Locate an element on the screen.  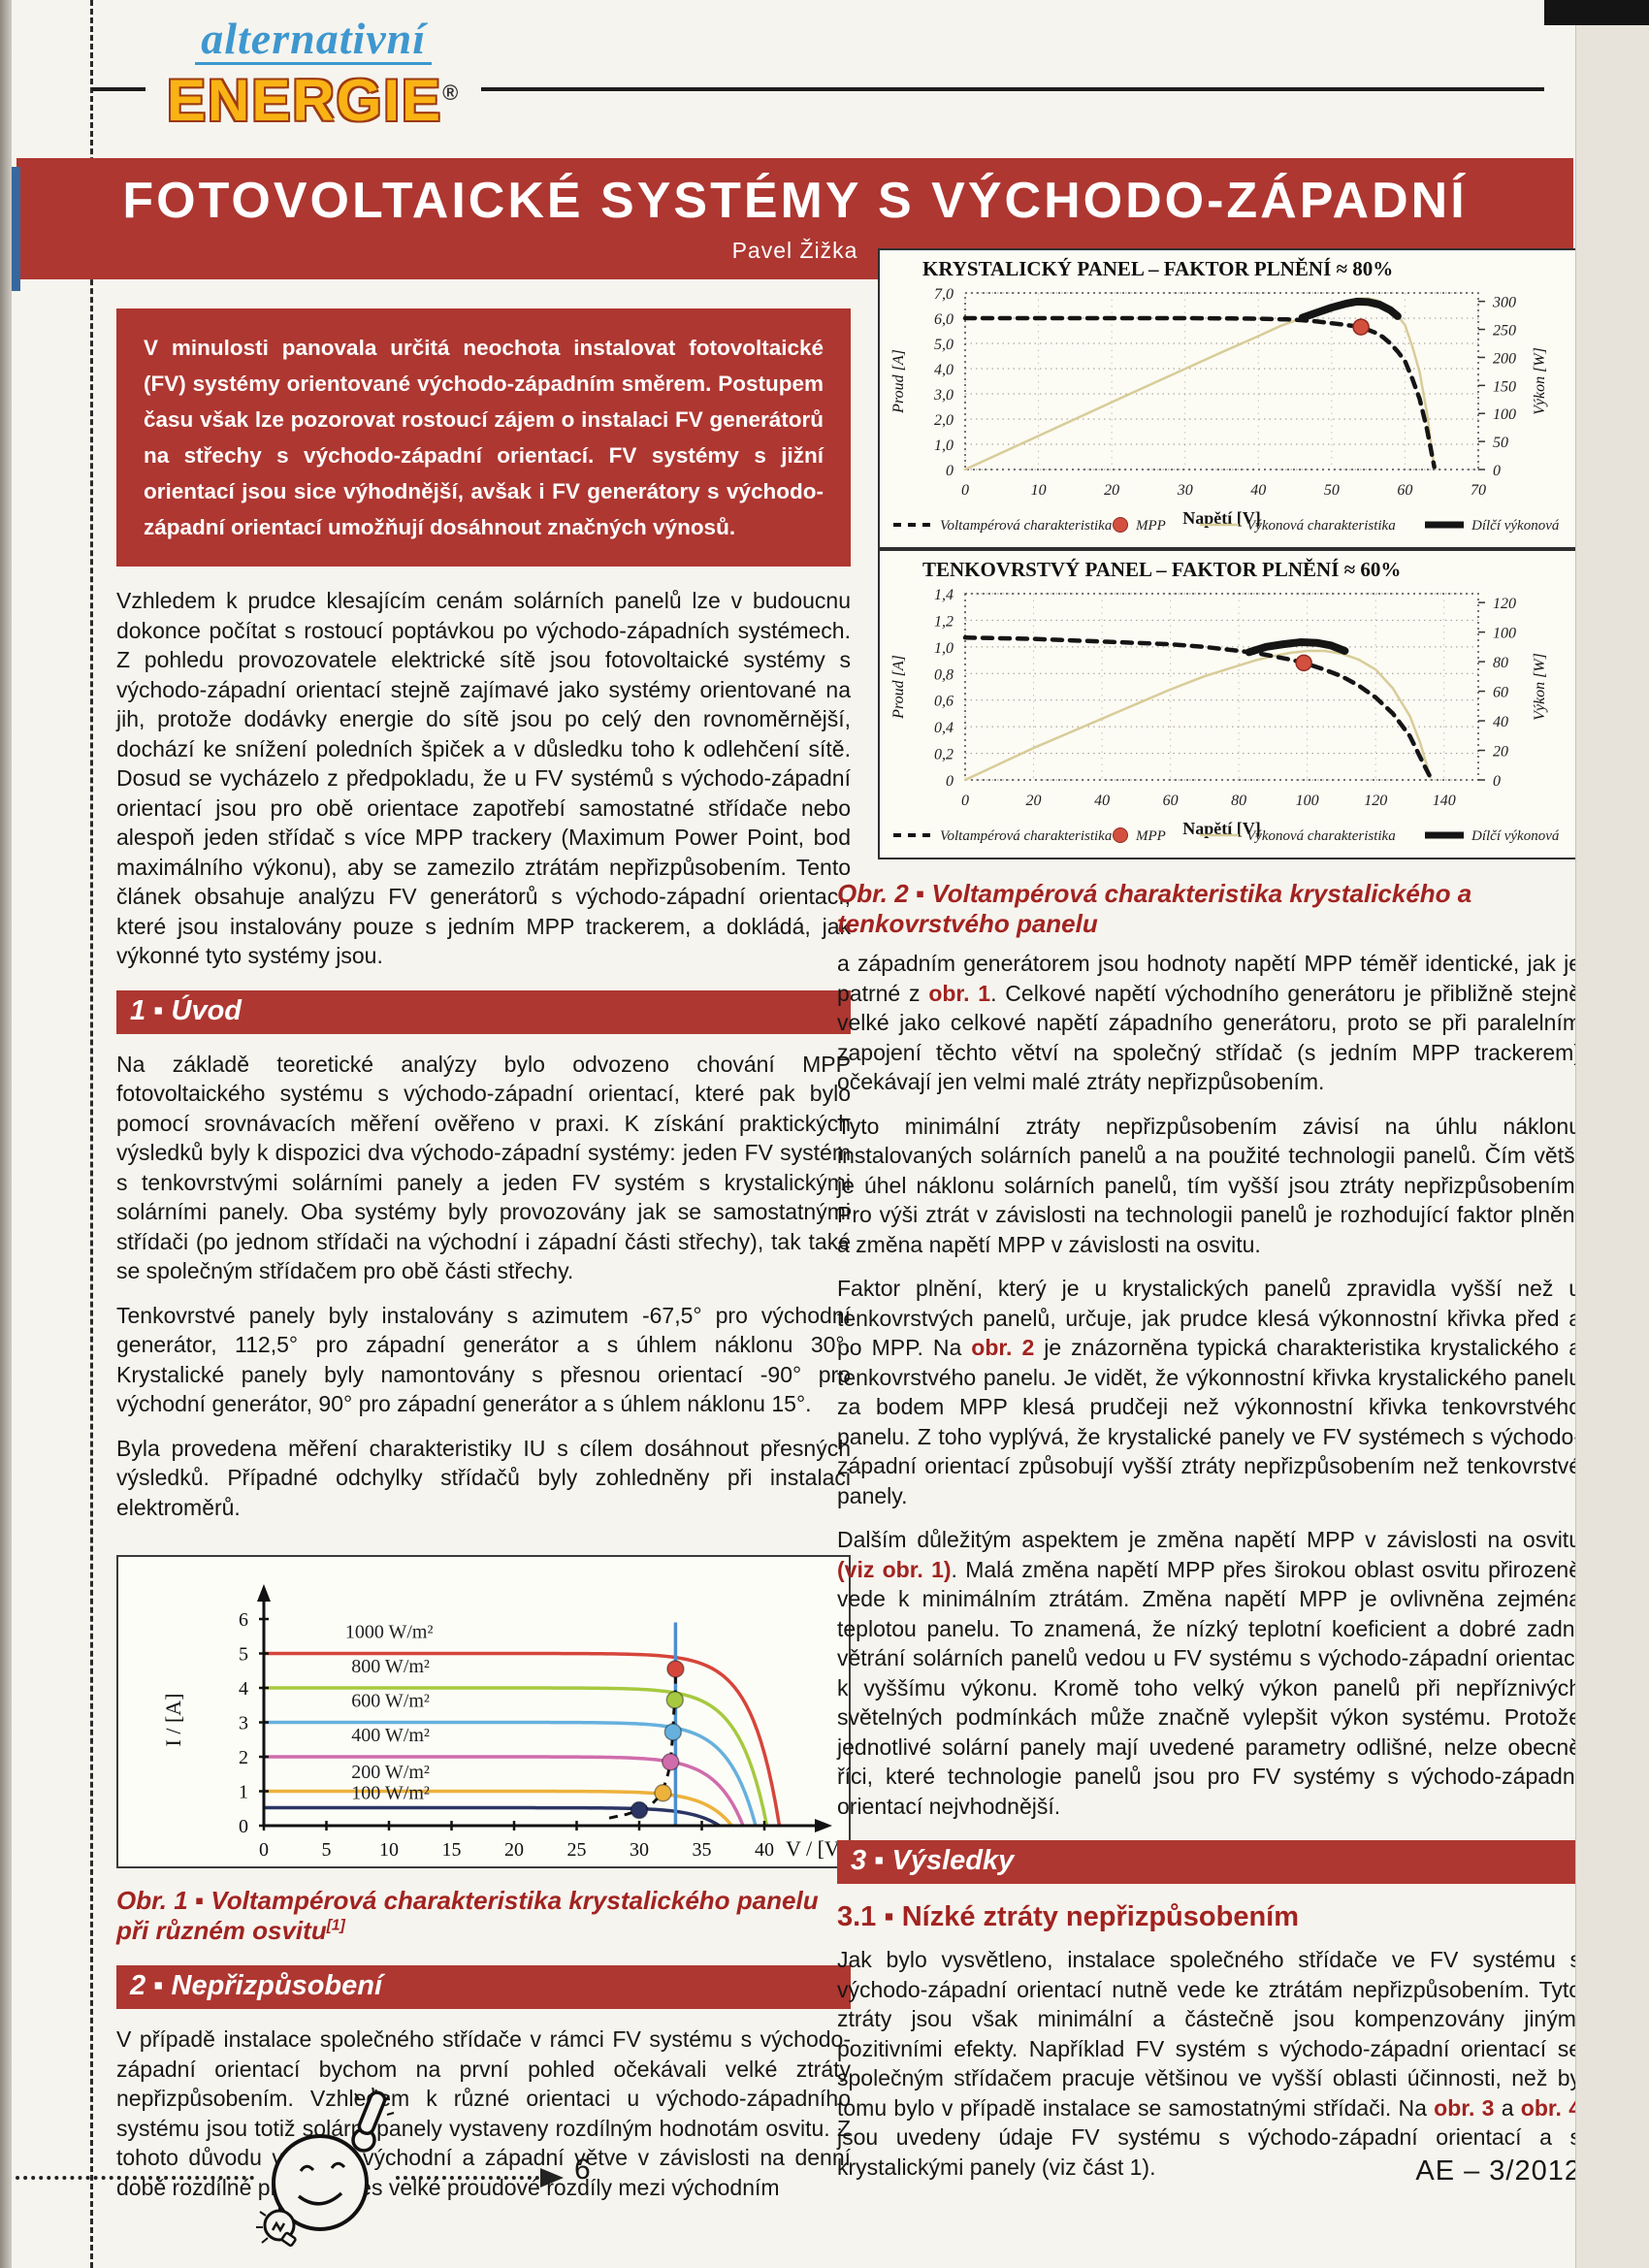
svg-text: 200 W/m² is located at coordinates (390, 1772).